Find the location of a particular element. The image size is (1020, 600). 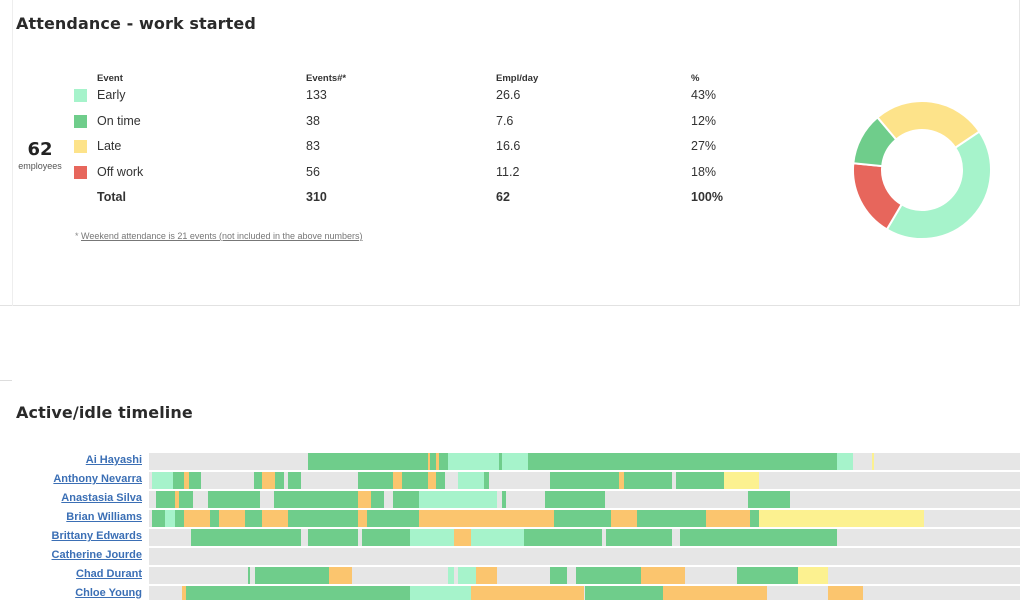

employee-name-link: Anastasia Silva is located at coordinates (101, 498).